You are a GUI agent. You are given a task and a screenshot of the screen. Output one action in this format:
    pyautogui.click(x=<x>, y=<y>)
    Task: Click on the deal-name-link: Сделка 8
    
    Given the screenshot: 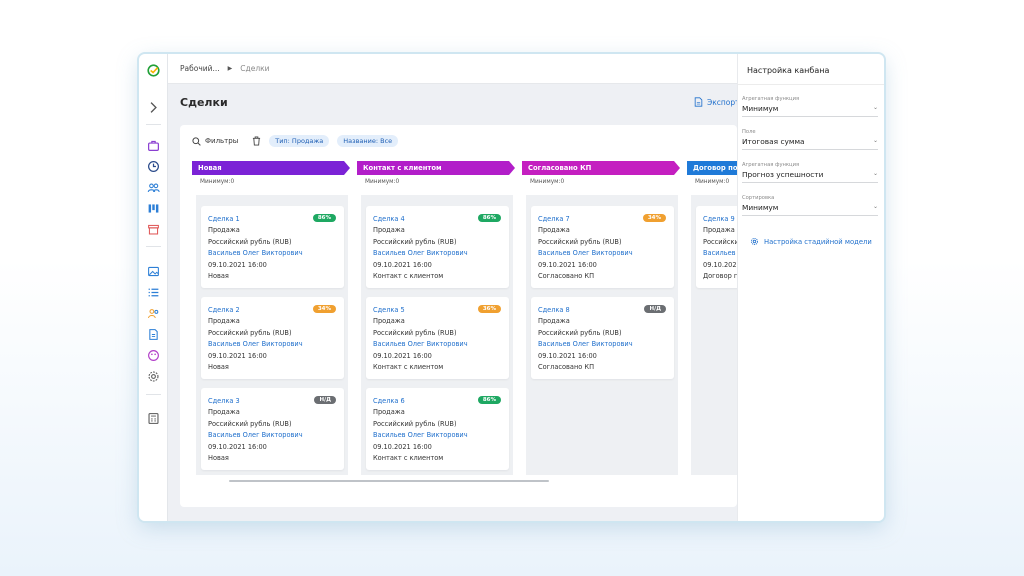 What is the action you would take?
    pyautogui.click(x=554, y=310)
    